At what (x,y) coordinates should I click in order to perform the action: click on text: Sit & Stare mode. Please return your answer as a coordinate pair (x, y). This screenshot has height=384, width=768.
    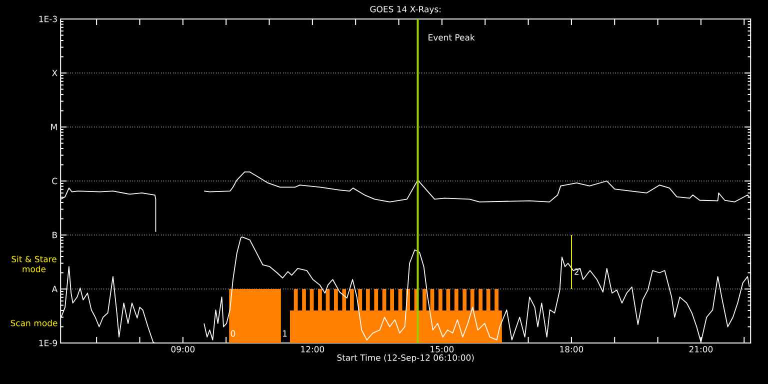
    Looking at the image, I should click on (34, 264).